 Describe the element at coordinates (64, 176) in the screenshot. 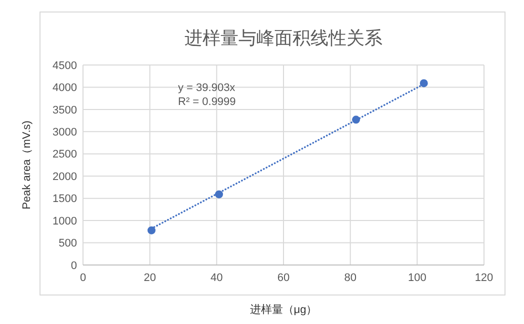

I see `y-tick-label: 2000` at that location.